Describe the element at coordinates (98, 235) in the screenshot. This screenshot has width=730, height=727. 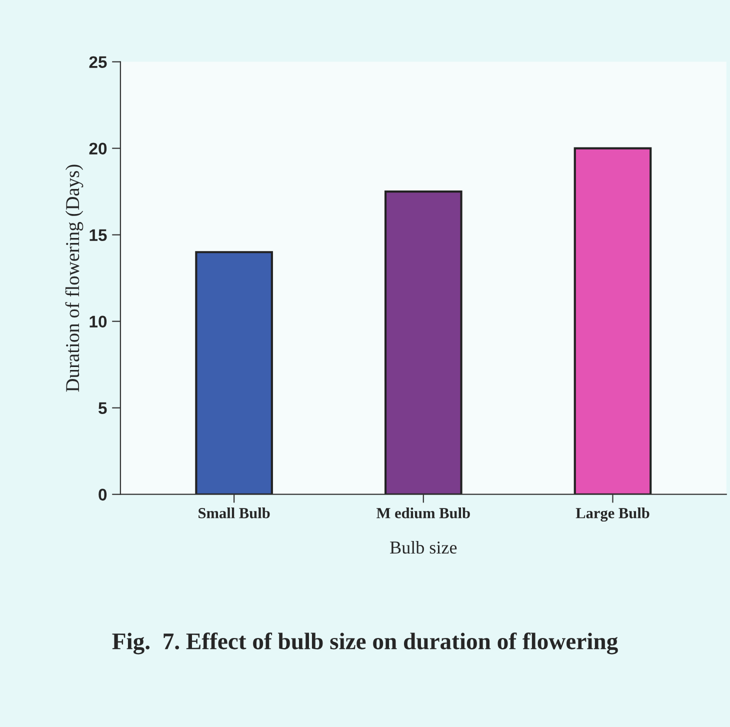
I see `y-tick-label: 15` at that location.